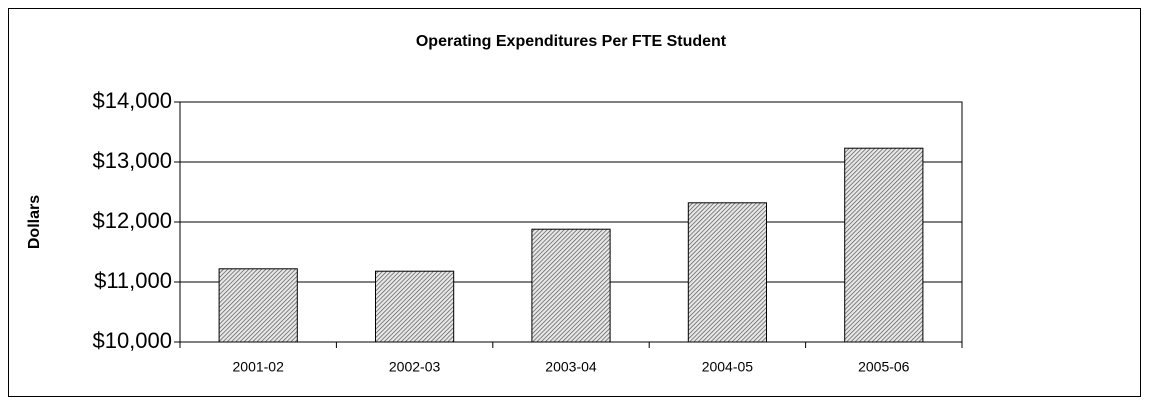 This screenshot has height=407, width=1150. Describe the element at coordinates (132, 100) in the screenshot. I see `y-tick-label: $14,000` at that location.